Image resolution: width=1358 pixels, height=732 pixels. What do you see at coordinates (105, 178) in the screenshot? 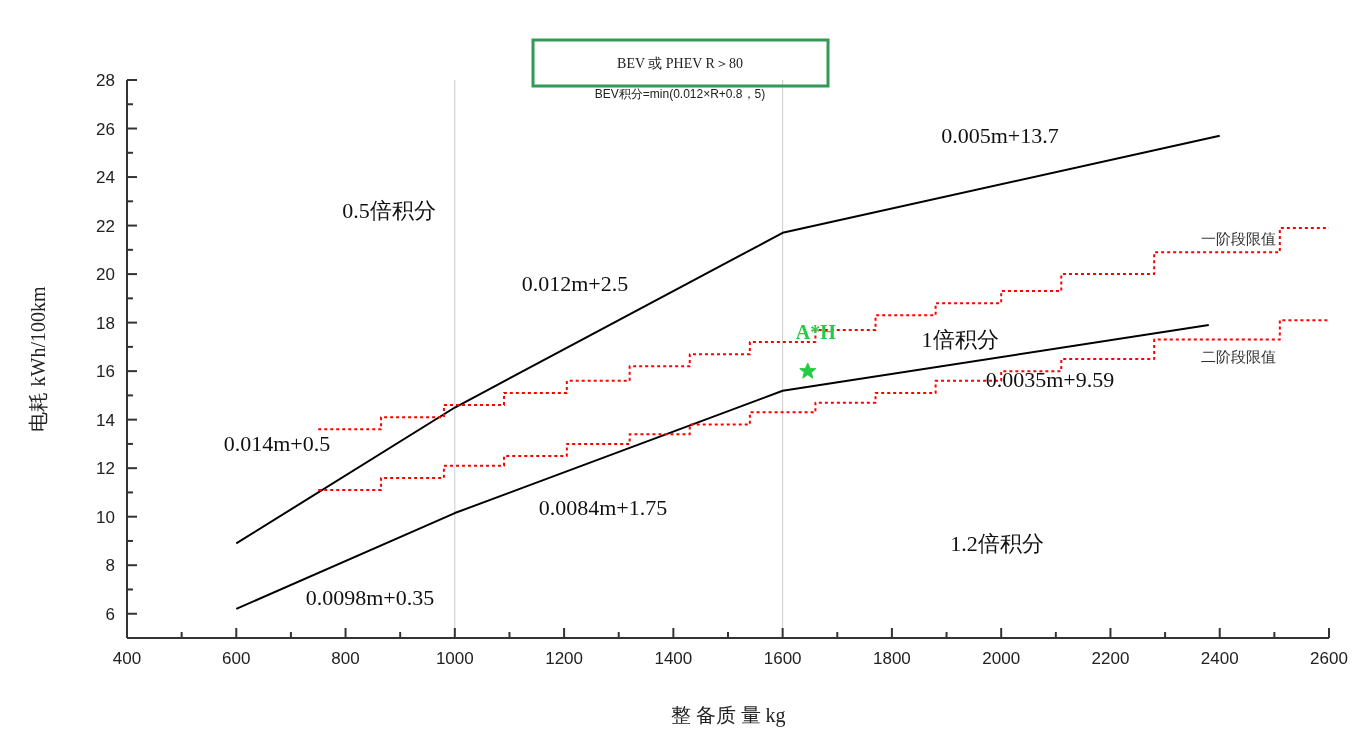
I see `y-tick-label: 24` at bounding box center [105, 178].